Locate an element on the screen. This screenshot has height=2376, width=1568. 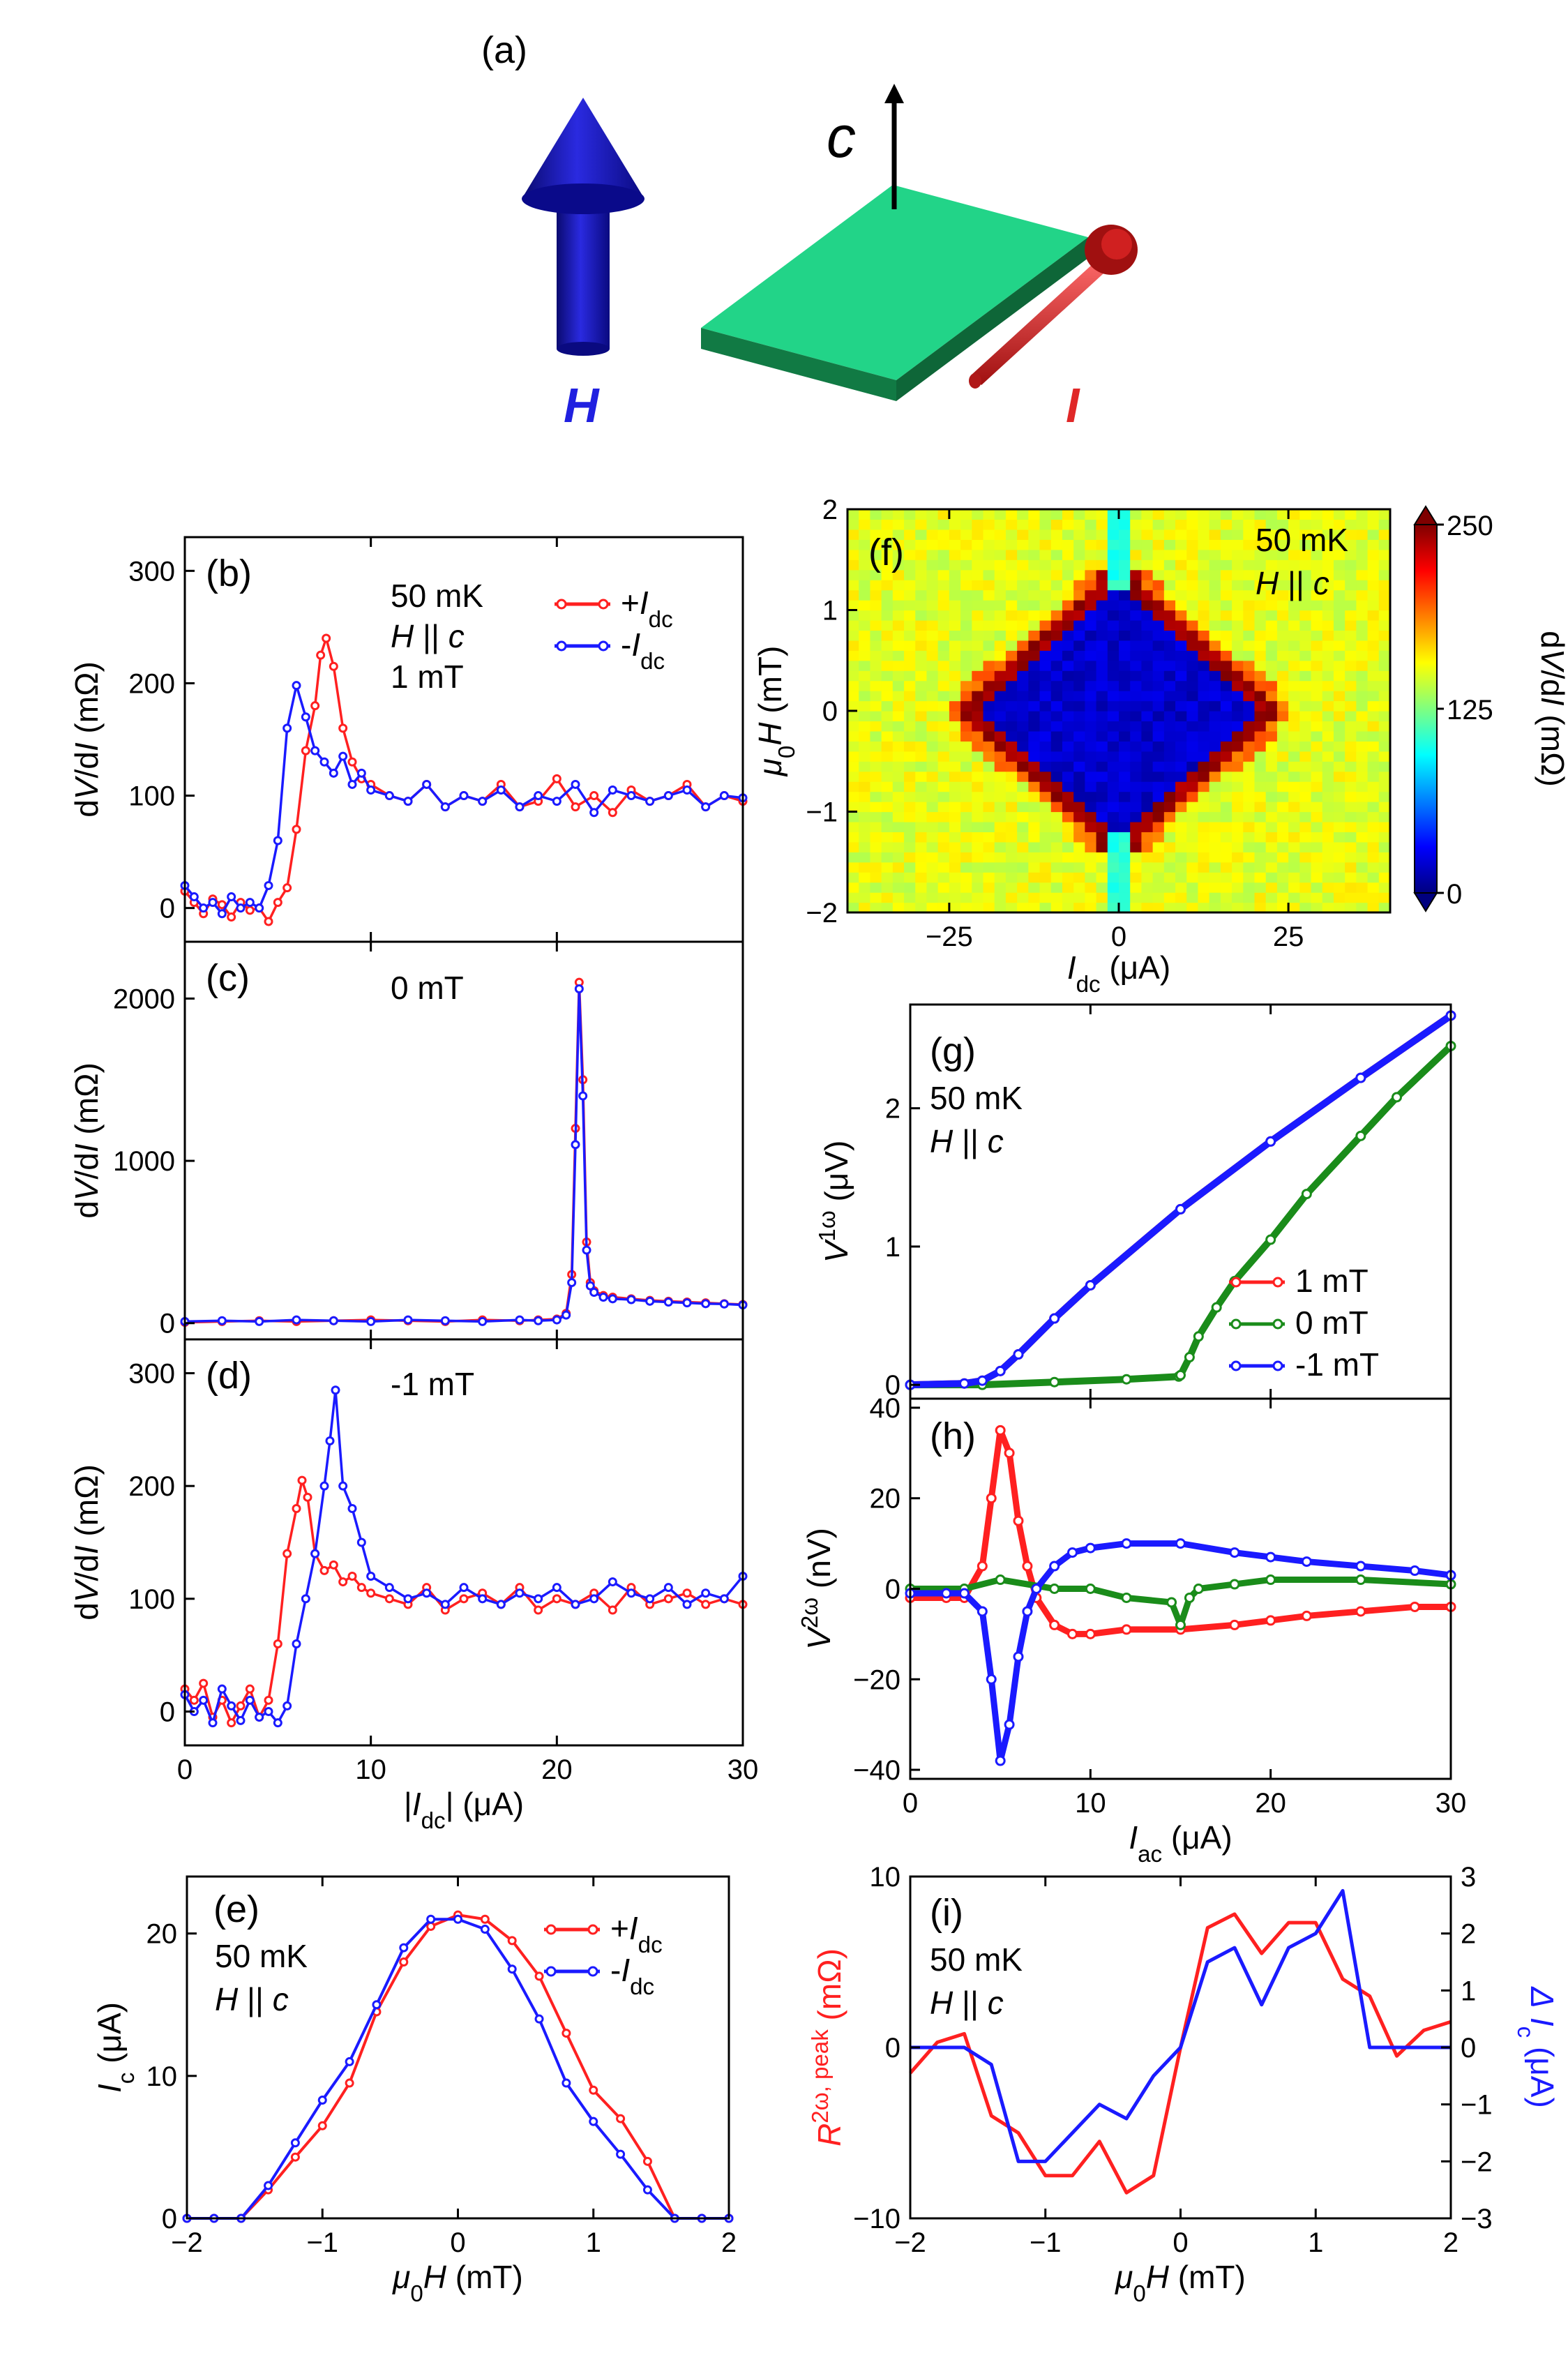
colorbar-bar is located at coordinates (1426, 709).